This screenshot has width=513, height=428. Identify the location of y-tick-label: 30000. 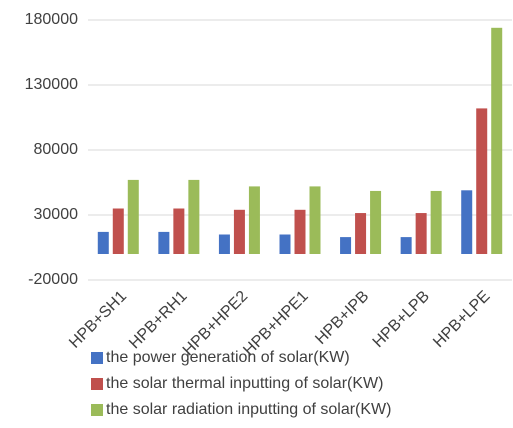
(56, 214).